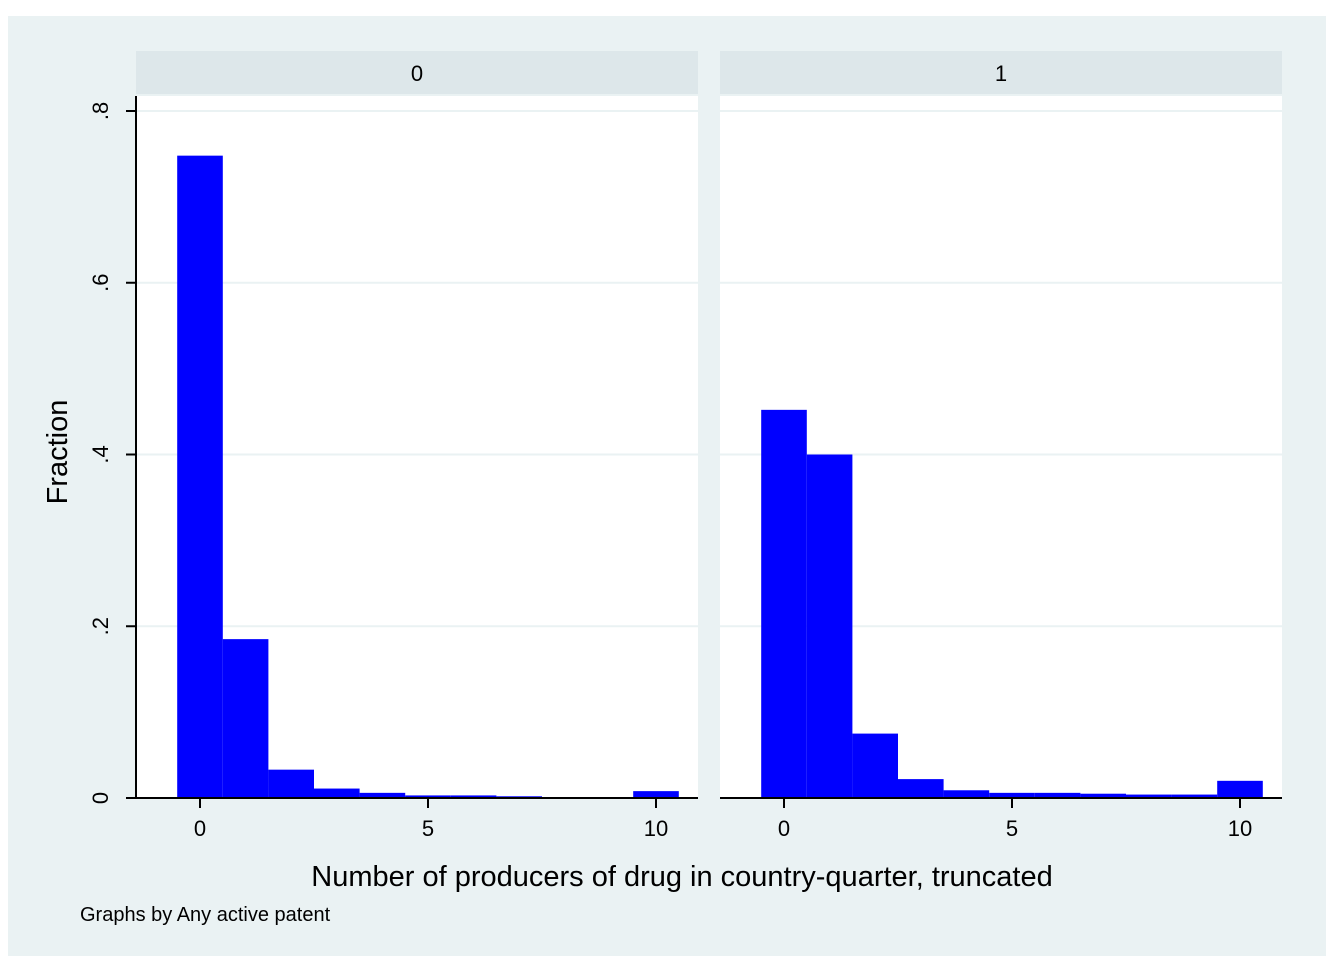 This screenshot has height=962, width=1333. I want to click on graphs-by-note: Graphs by Any active patent, so click(205, 915).